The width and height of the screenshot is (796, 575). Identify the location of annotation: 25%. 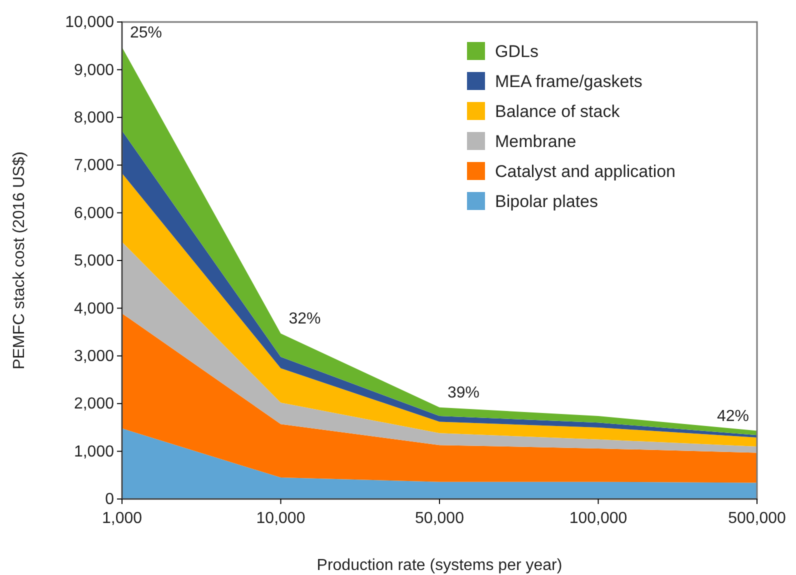
(146, 33).